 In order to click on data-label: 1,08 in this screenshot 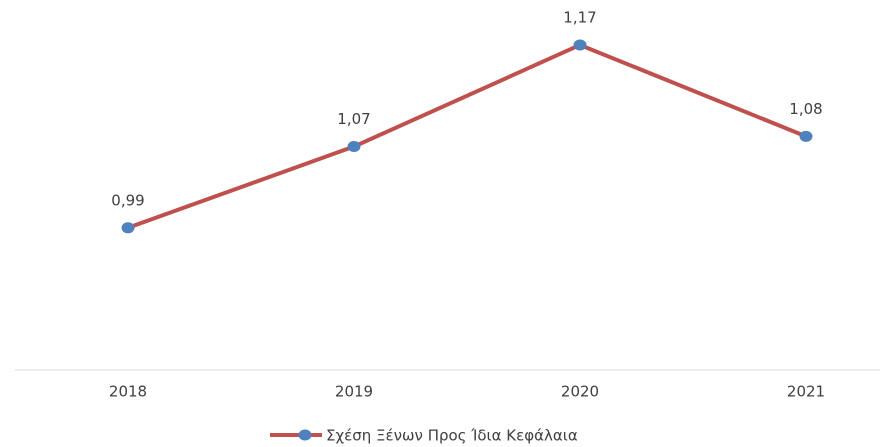, I will do `click(805, 109)`.